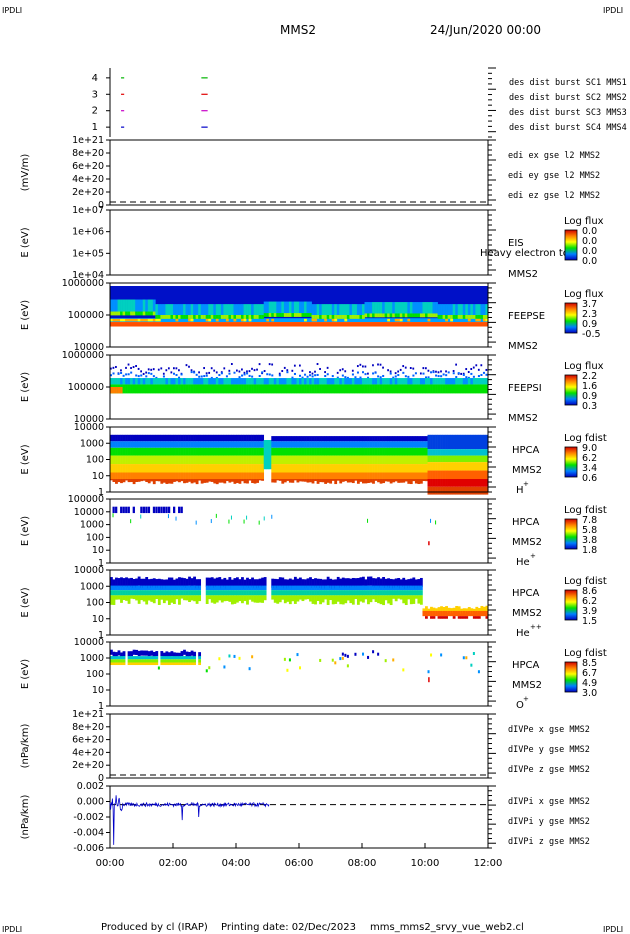  Describe the element at coordinates (584, 366) in the screenshot. I see `feepsi-colorbar-title: Log flux` at that location.